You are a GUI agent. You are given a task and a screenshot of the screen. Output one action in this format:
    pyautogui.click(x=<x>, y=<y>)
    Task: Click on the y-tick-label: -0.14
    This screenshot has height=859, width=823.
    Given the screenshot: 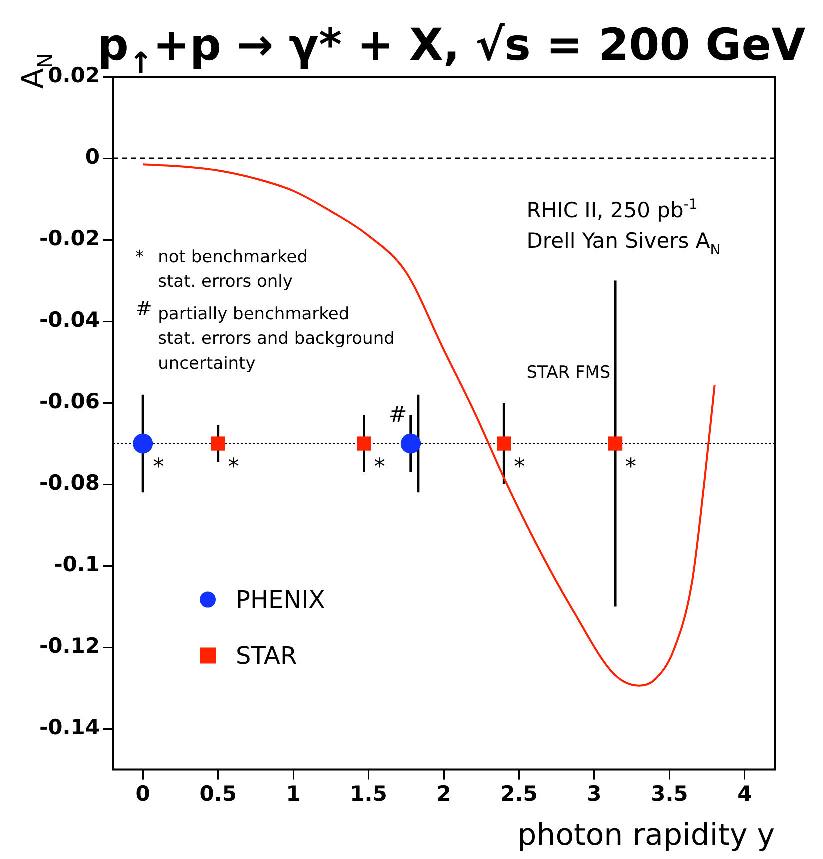 What is the action you would take?
    pyautogui.click(x=69, y=728)
    